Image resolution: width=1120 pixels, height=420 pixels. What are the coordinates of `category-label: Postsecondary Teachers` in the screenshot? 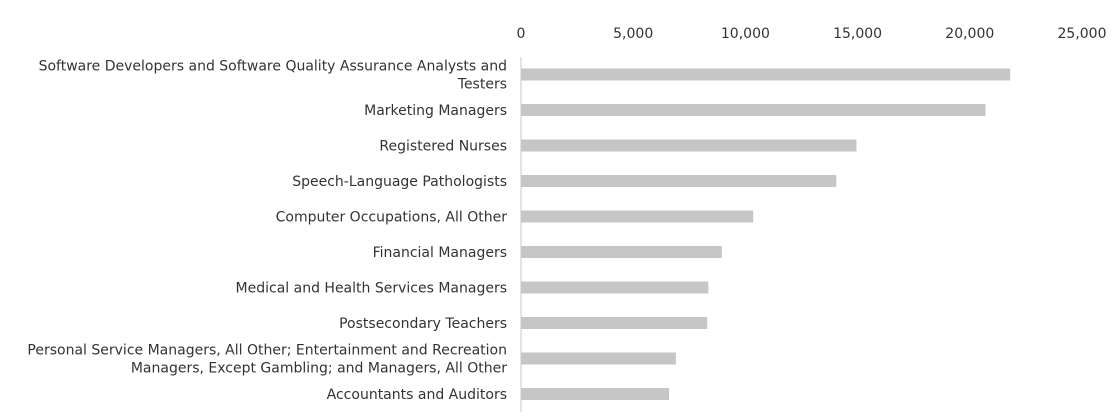 It's located at (423, 324).